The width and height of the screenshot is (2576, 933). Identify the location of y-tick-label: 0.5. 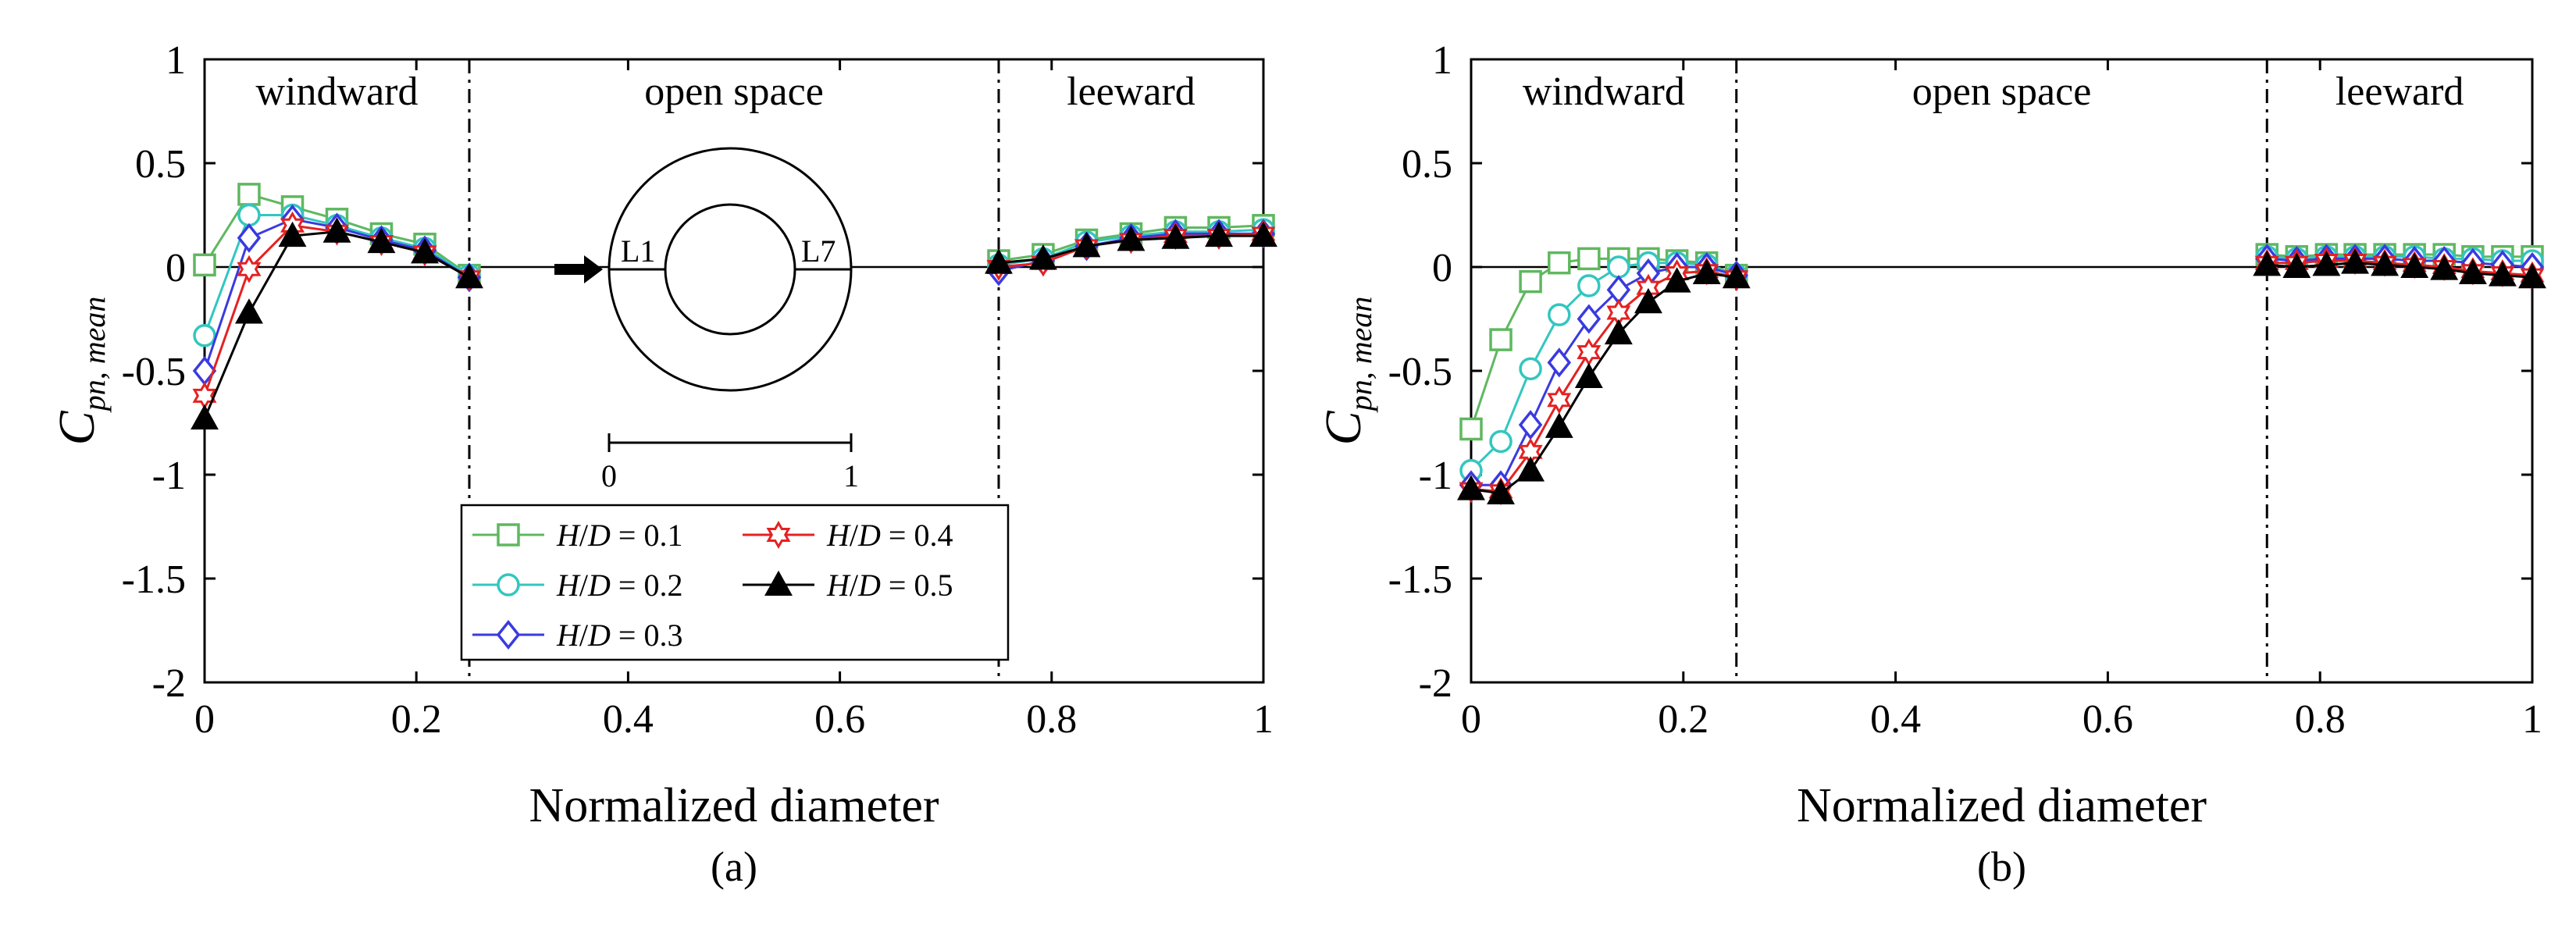
(161, 164).